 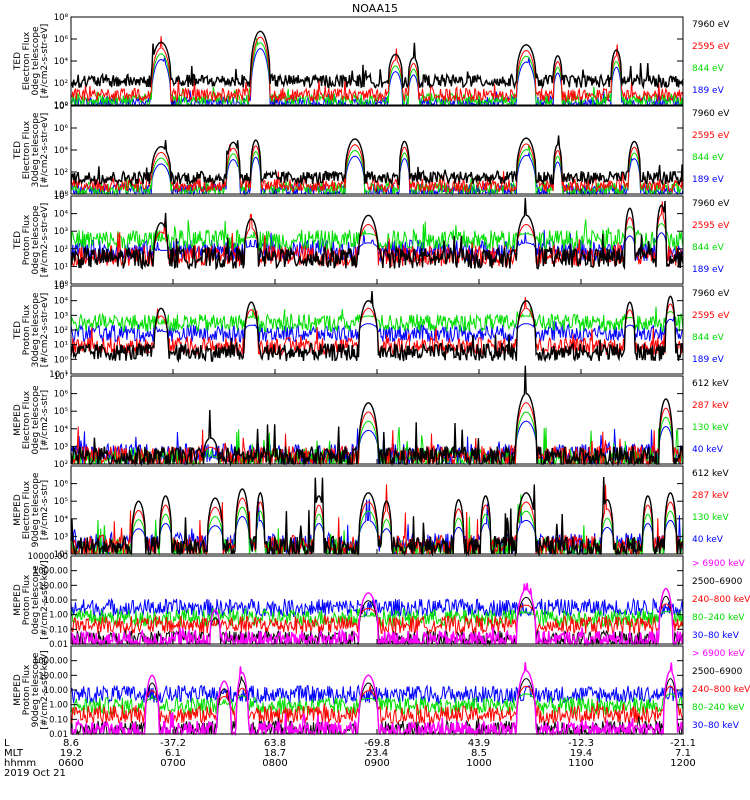 I want to click on legend-entry-meped-electron-90deg-2: 130 keV, so click(x=710, y=518).